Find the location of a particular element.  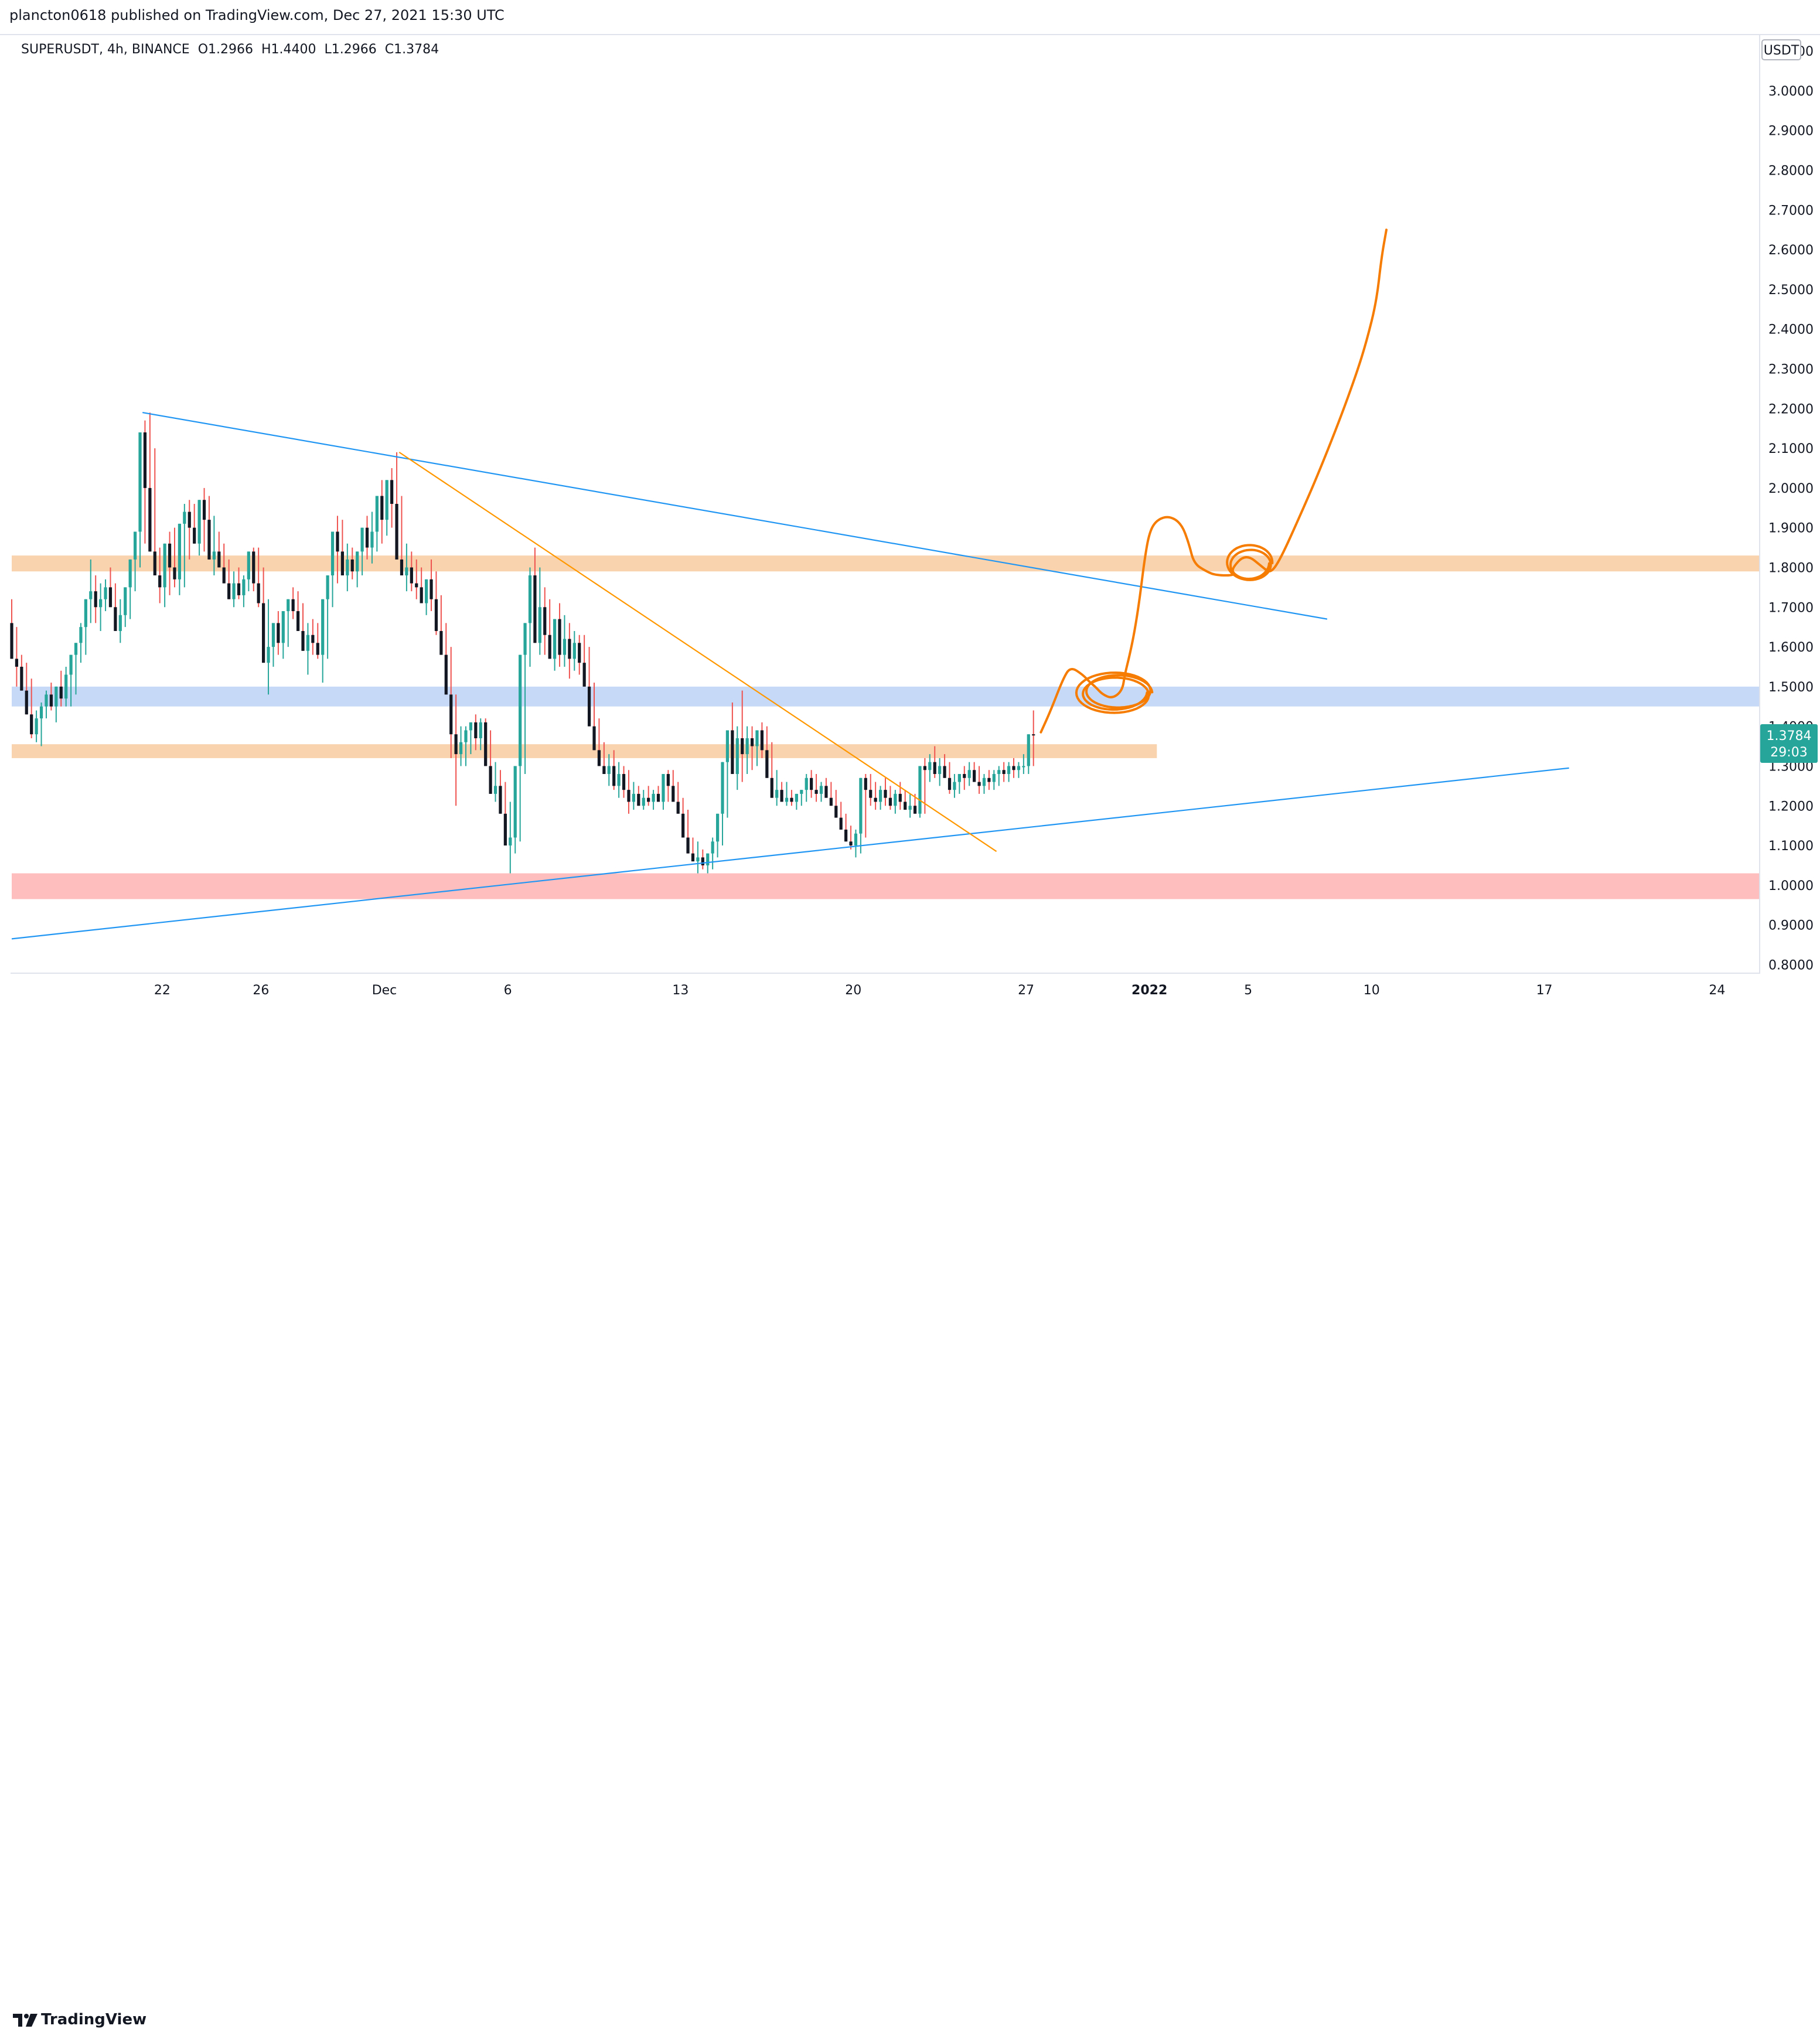

tradingview-brand: TradingView is located at coordinates (94, 2019).